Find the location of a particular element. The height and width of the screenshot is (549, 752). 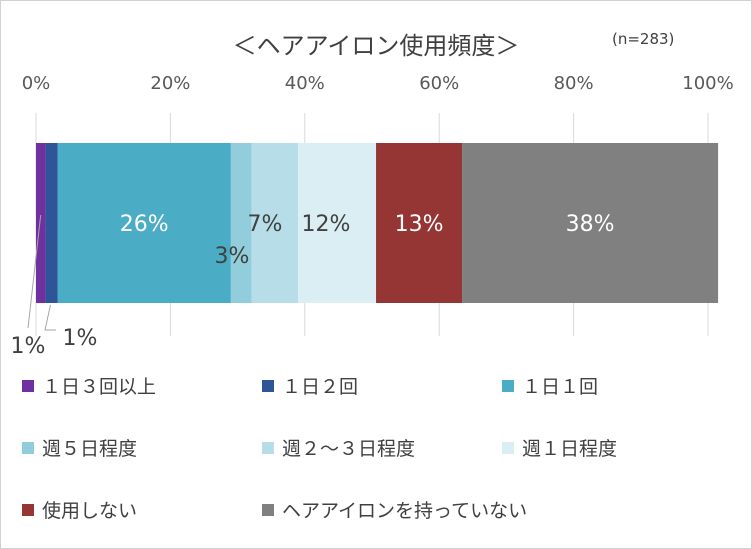

data-label: 3% is located at coordinates (232, 256).